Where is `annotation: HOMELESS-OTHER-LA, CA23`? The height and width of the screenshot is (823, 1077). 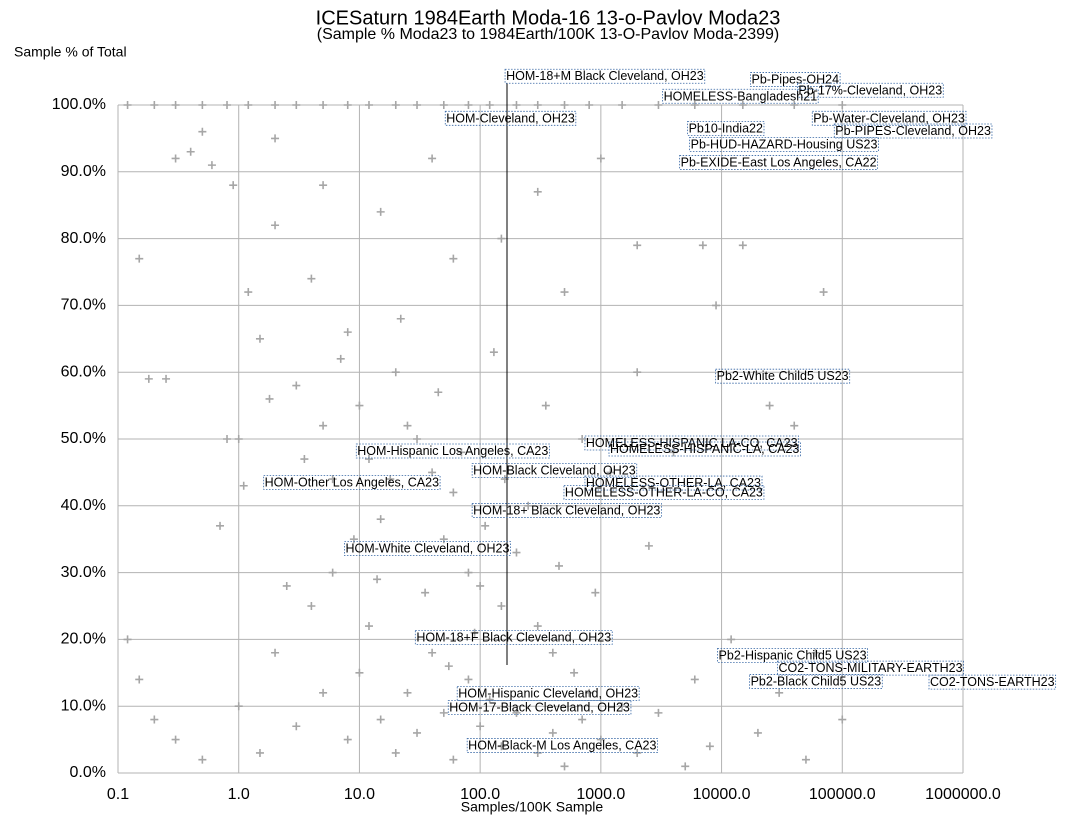 annotation: HOMELESS-OTHER-LA, CA23 is located at coordinates (673, 483).